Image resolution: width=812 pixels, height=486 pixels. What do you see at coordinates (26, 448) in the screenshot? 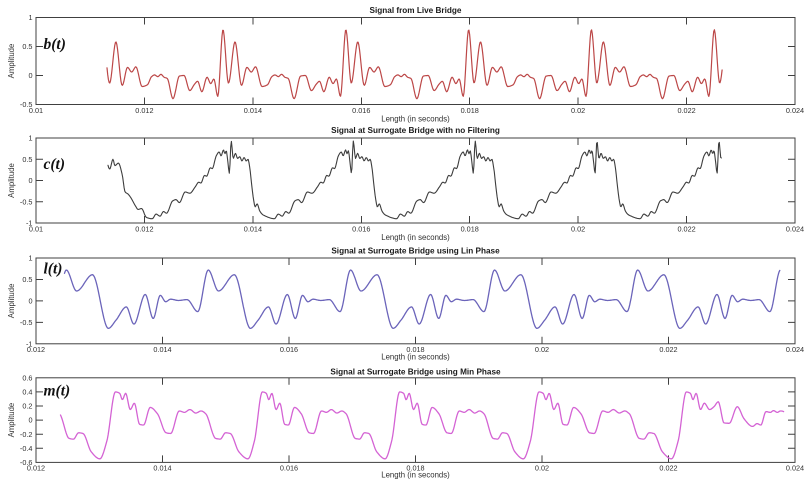
I see `svg-text: -0.4` at bounding box center [26, 448].